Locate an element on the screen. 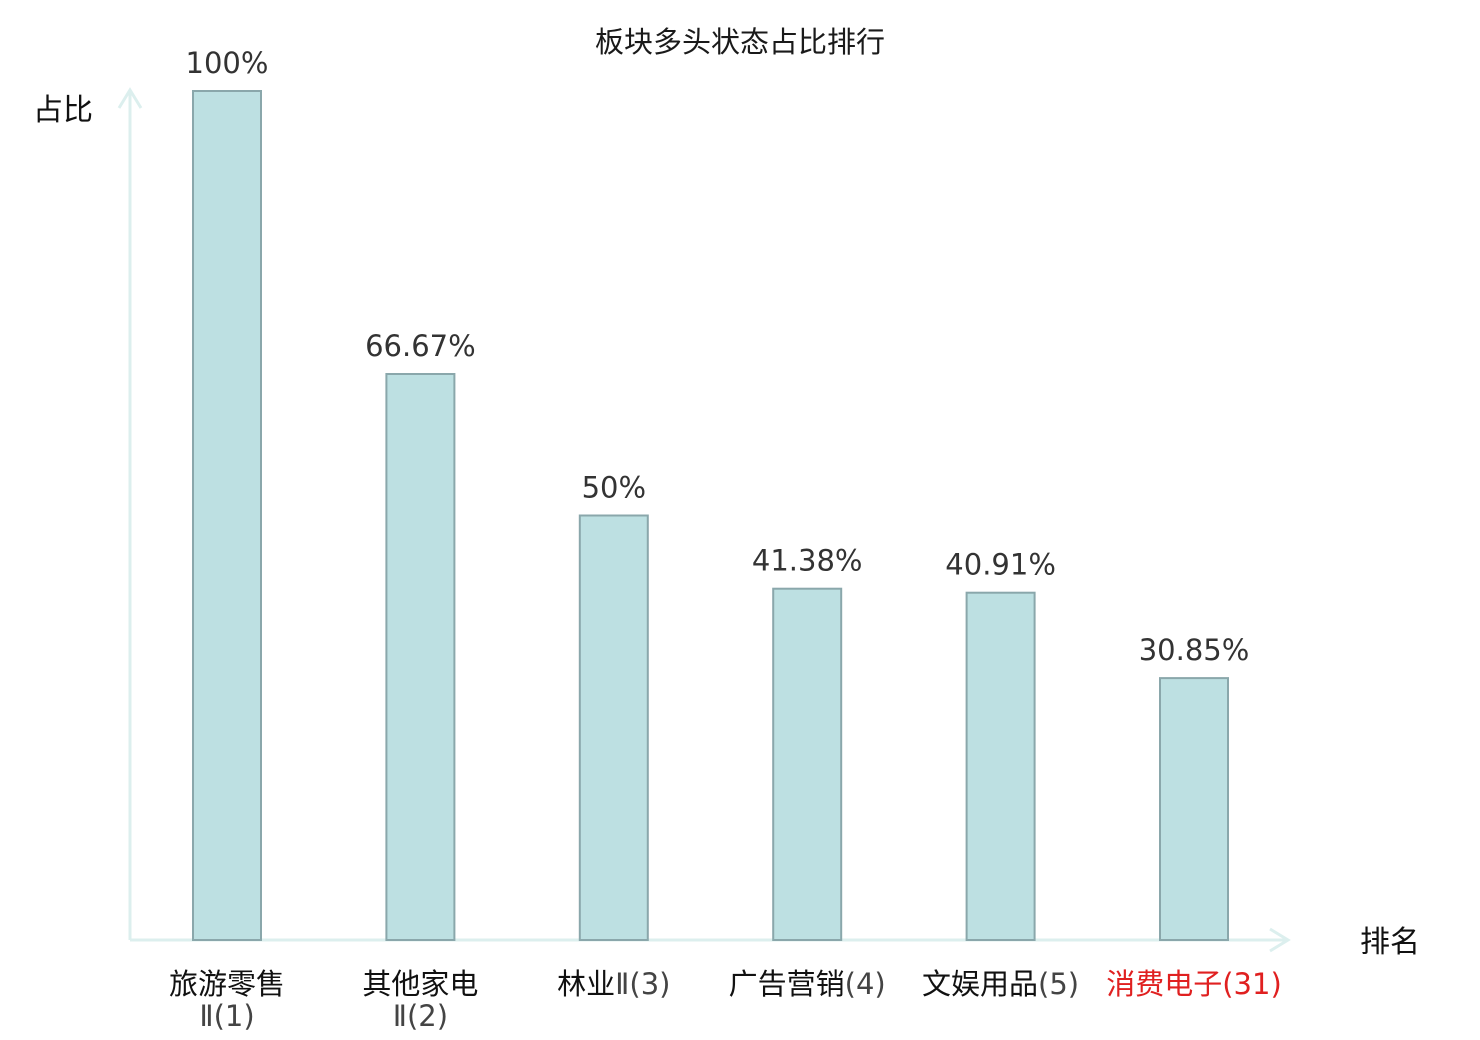 The width and height of the screenshot is (1480, 1040). category-name-6: 消费电子 is located at coordinates (1164, 984).